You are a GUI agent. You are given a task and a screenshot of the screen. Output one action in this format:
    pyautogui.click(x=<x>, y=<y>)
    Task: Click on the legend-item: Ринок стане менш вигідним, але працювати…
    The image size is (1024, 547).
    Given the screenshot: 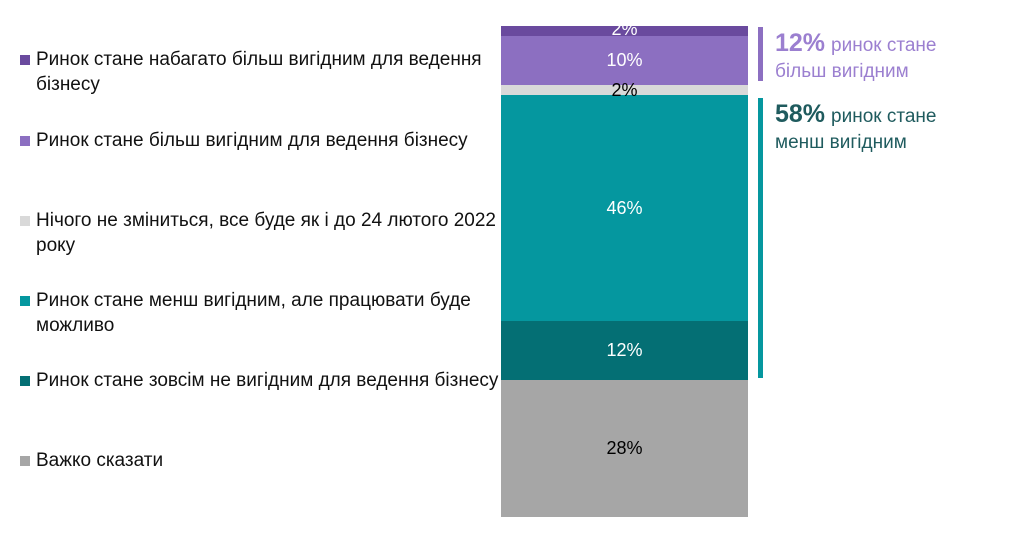 What is the action you would take?
    pyautogui.click(x=263, y=313)
    